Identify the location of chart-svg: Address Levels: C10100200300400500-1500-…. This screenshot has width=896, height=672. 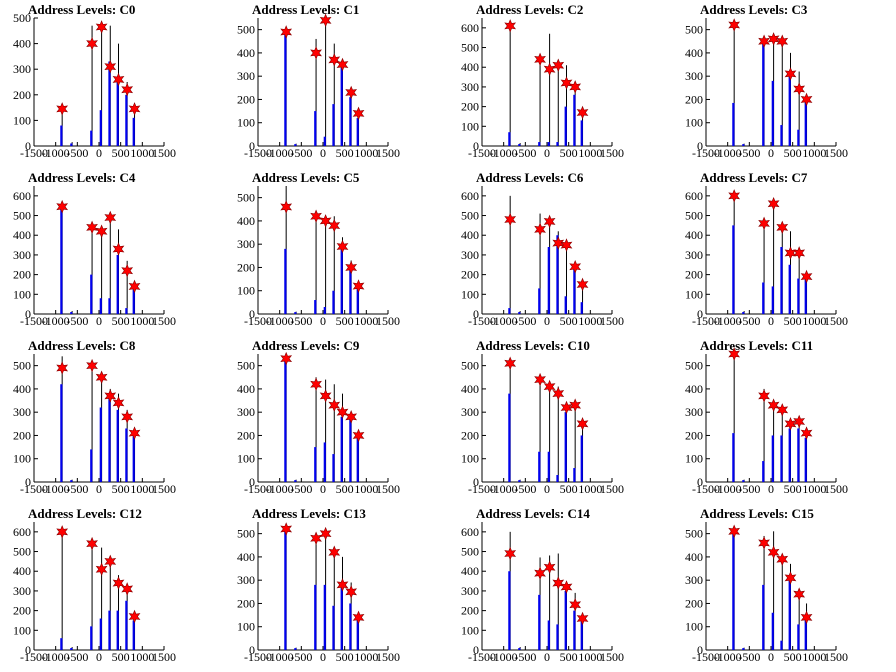
(318, 81).